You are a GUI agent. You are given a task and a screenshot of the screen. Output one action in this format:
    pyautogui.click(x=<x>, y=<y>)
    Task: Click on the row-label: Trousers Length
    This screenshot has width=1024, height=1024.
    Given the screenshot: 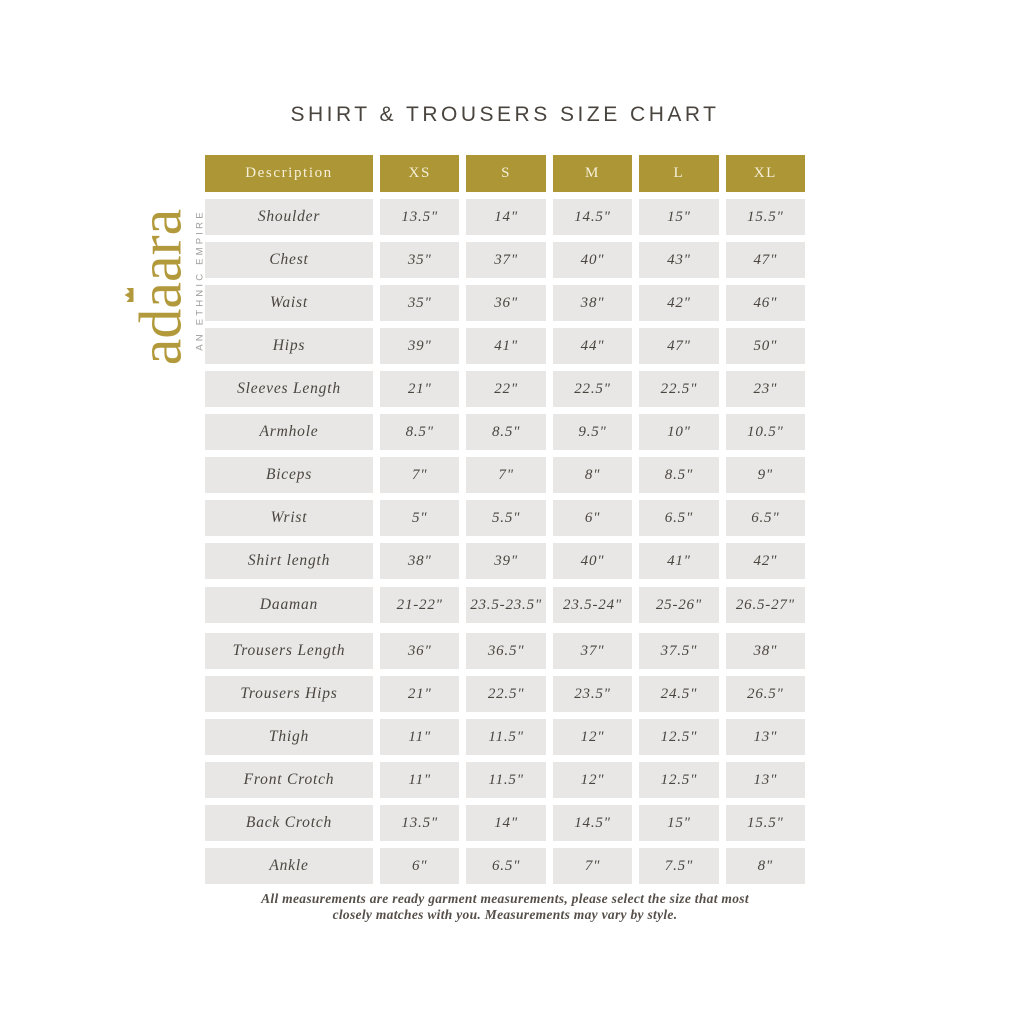 What is the action you would take?
    pyautogui.click(x=289, y=651)
    